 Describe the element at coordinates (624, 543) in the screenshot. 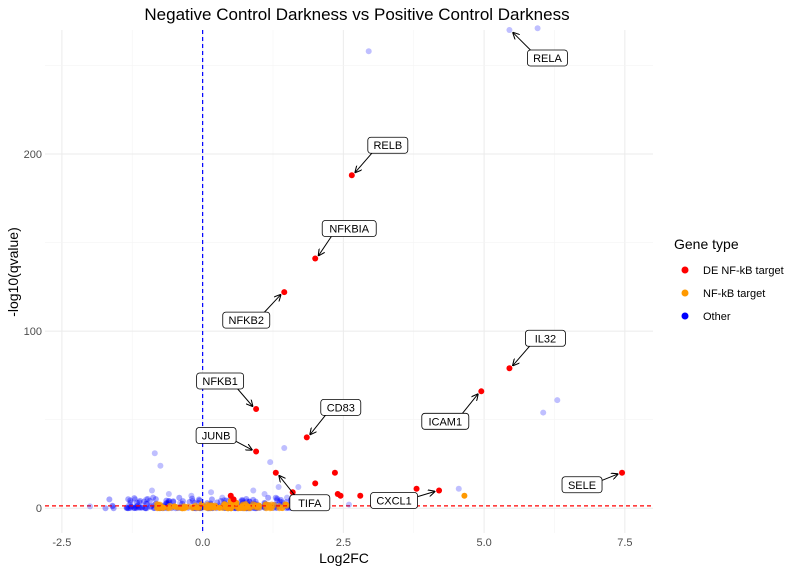

I see `x-tick-label: 7.5` at that location.